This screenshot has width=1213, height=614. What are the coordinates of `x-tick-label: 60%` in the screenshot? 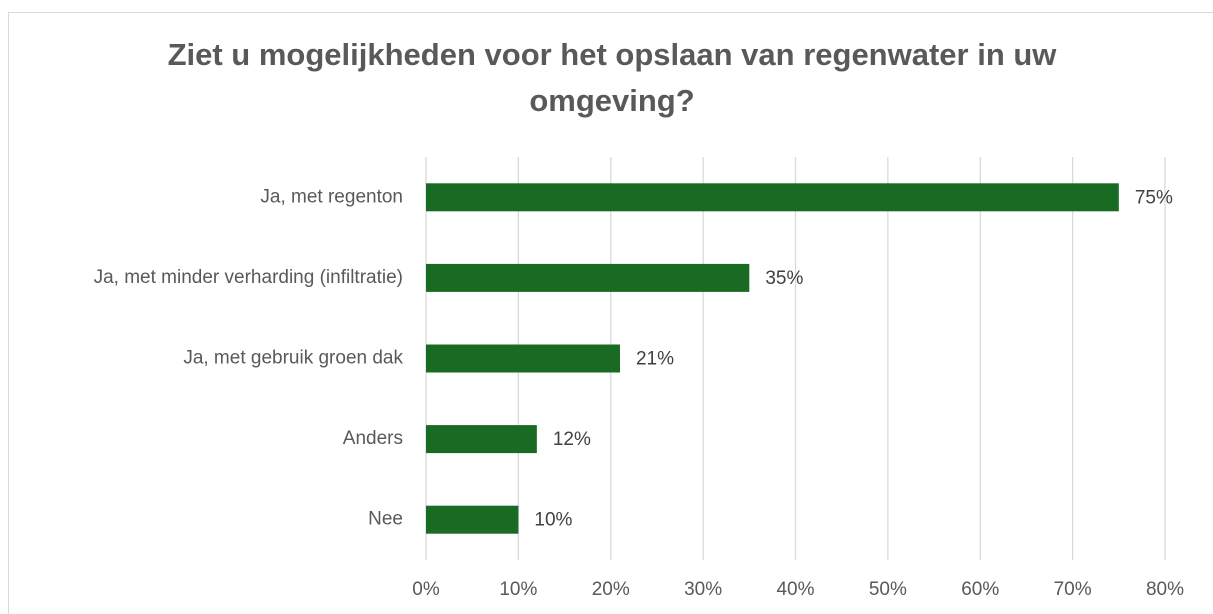 It's located at (980, 589).